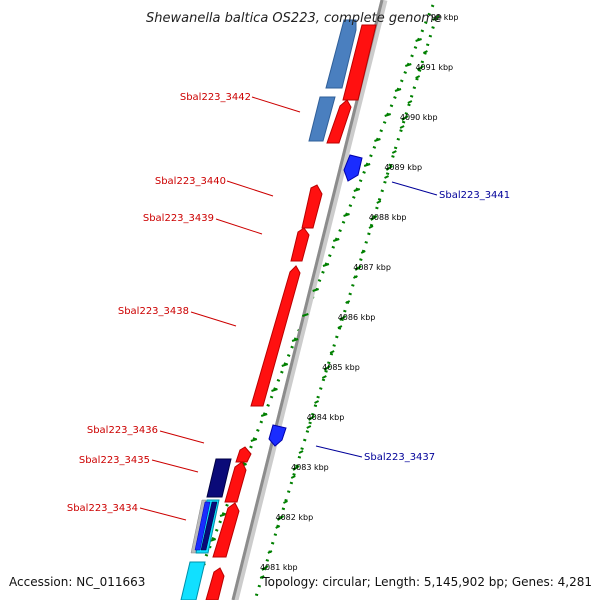 The width and height of the screenshot is (600, 600). What do you see at coordinates (357, 317) in the screenshot?
I see `scale-tick-label: 4086 kbp` at bounding box center [357, 317].